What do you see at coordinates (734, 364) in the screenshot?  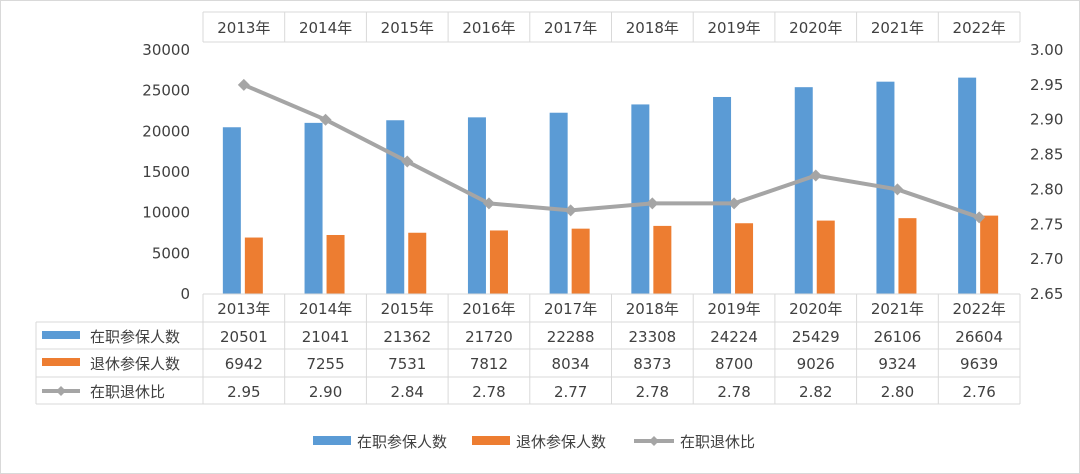 I see `table-cell: 8700` at bounding box center [734, 364].